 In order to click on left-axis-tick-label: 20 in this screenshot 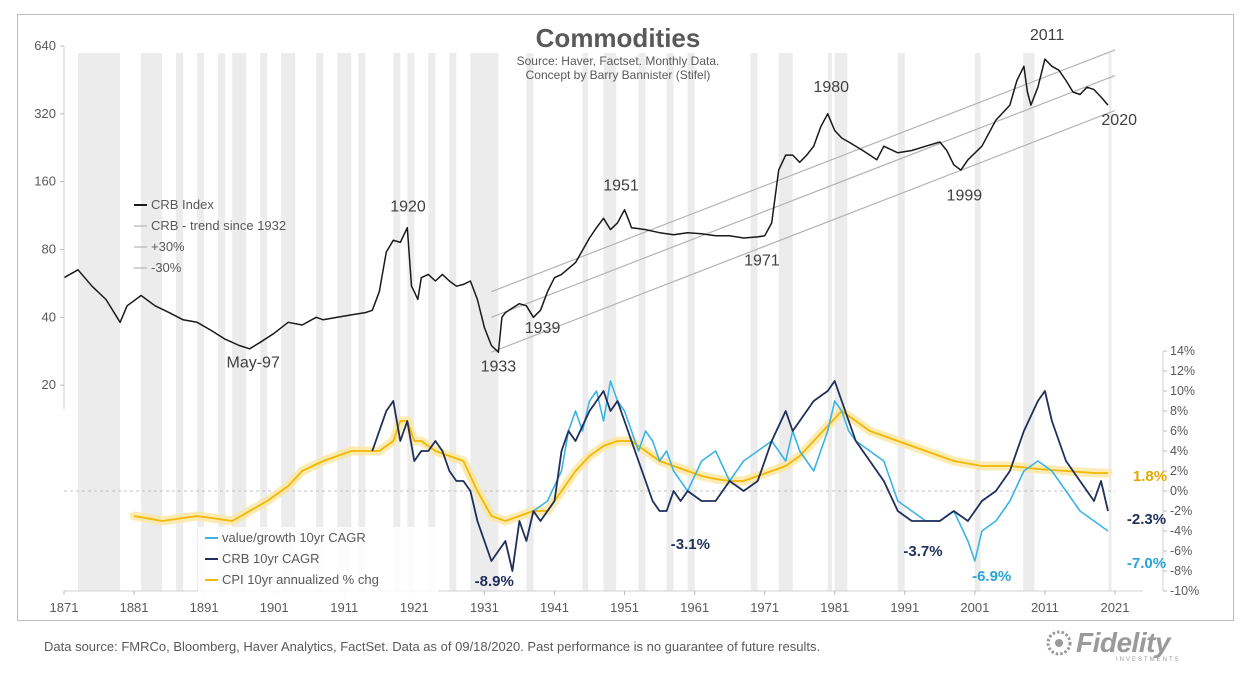, I will do `click(49, 384)`.